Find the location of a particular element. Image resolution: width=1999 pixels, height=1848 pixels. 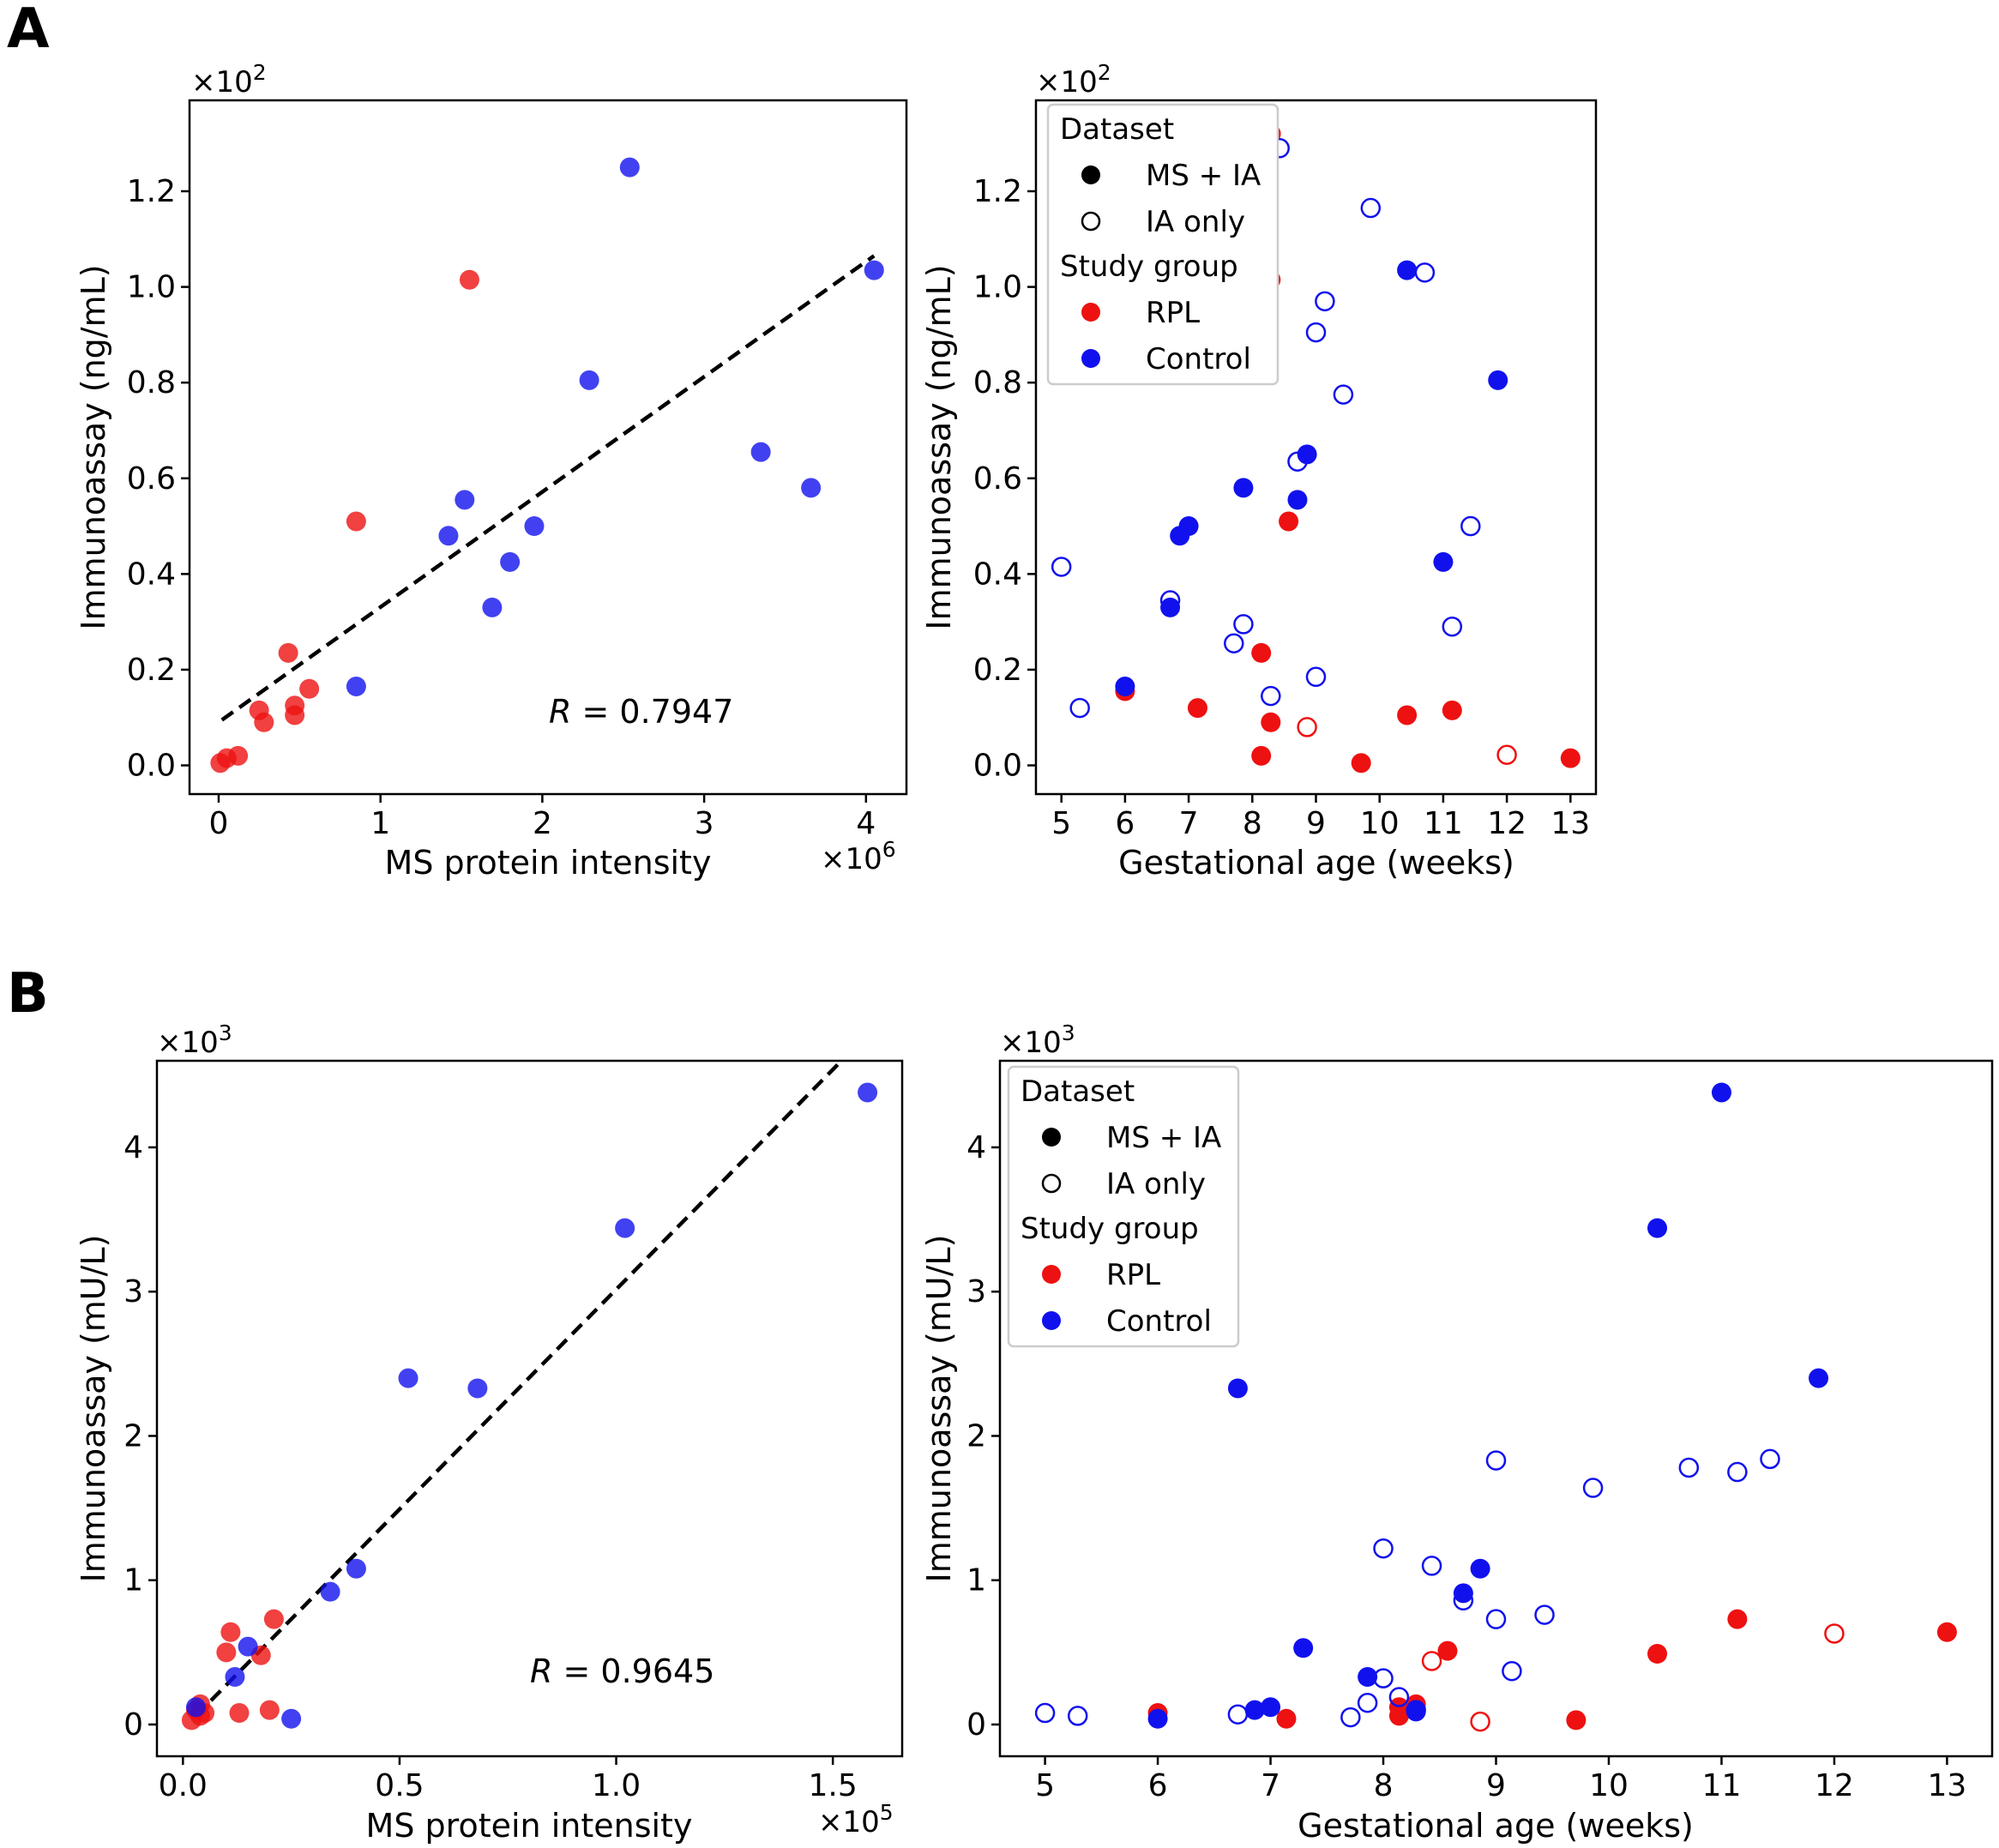

x-tick-label: 1 is located at coordinates (380, 823).